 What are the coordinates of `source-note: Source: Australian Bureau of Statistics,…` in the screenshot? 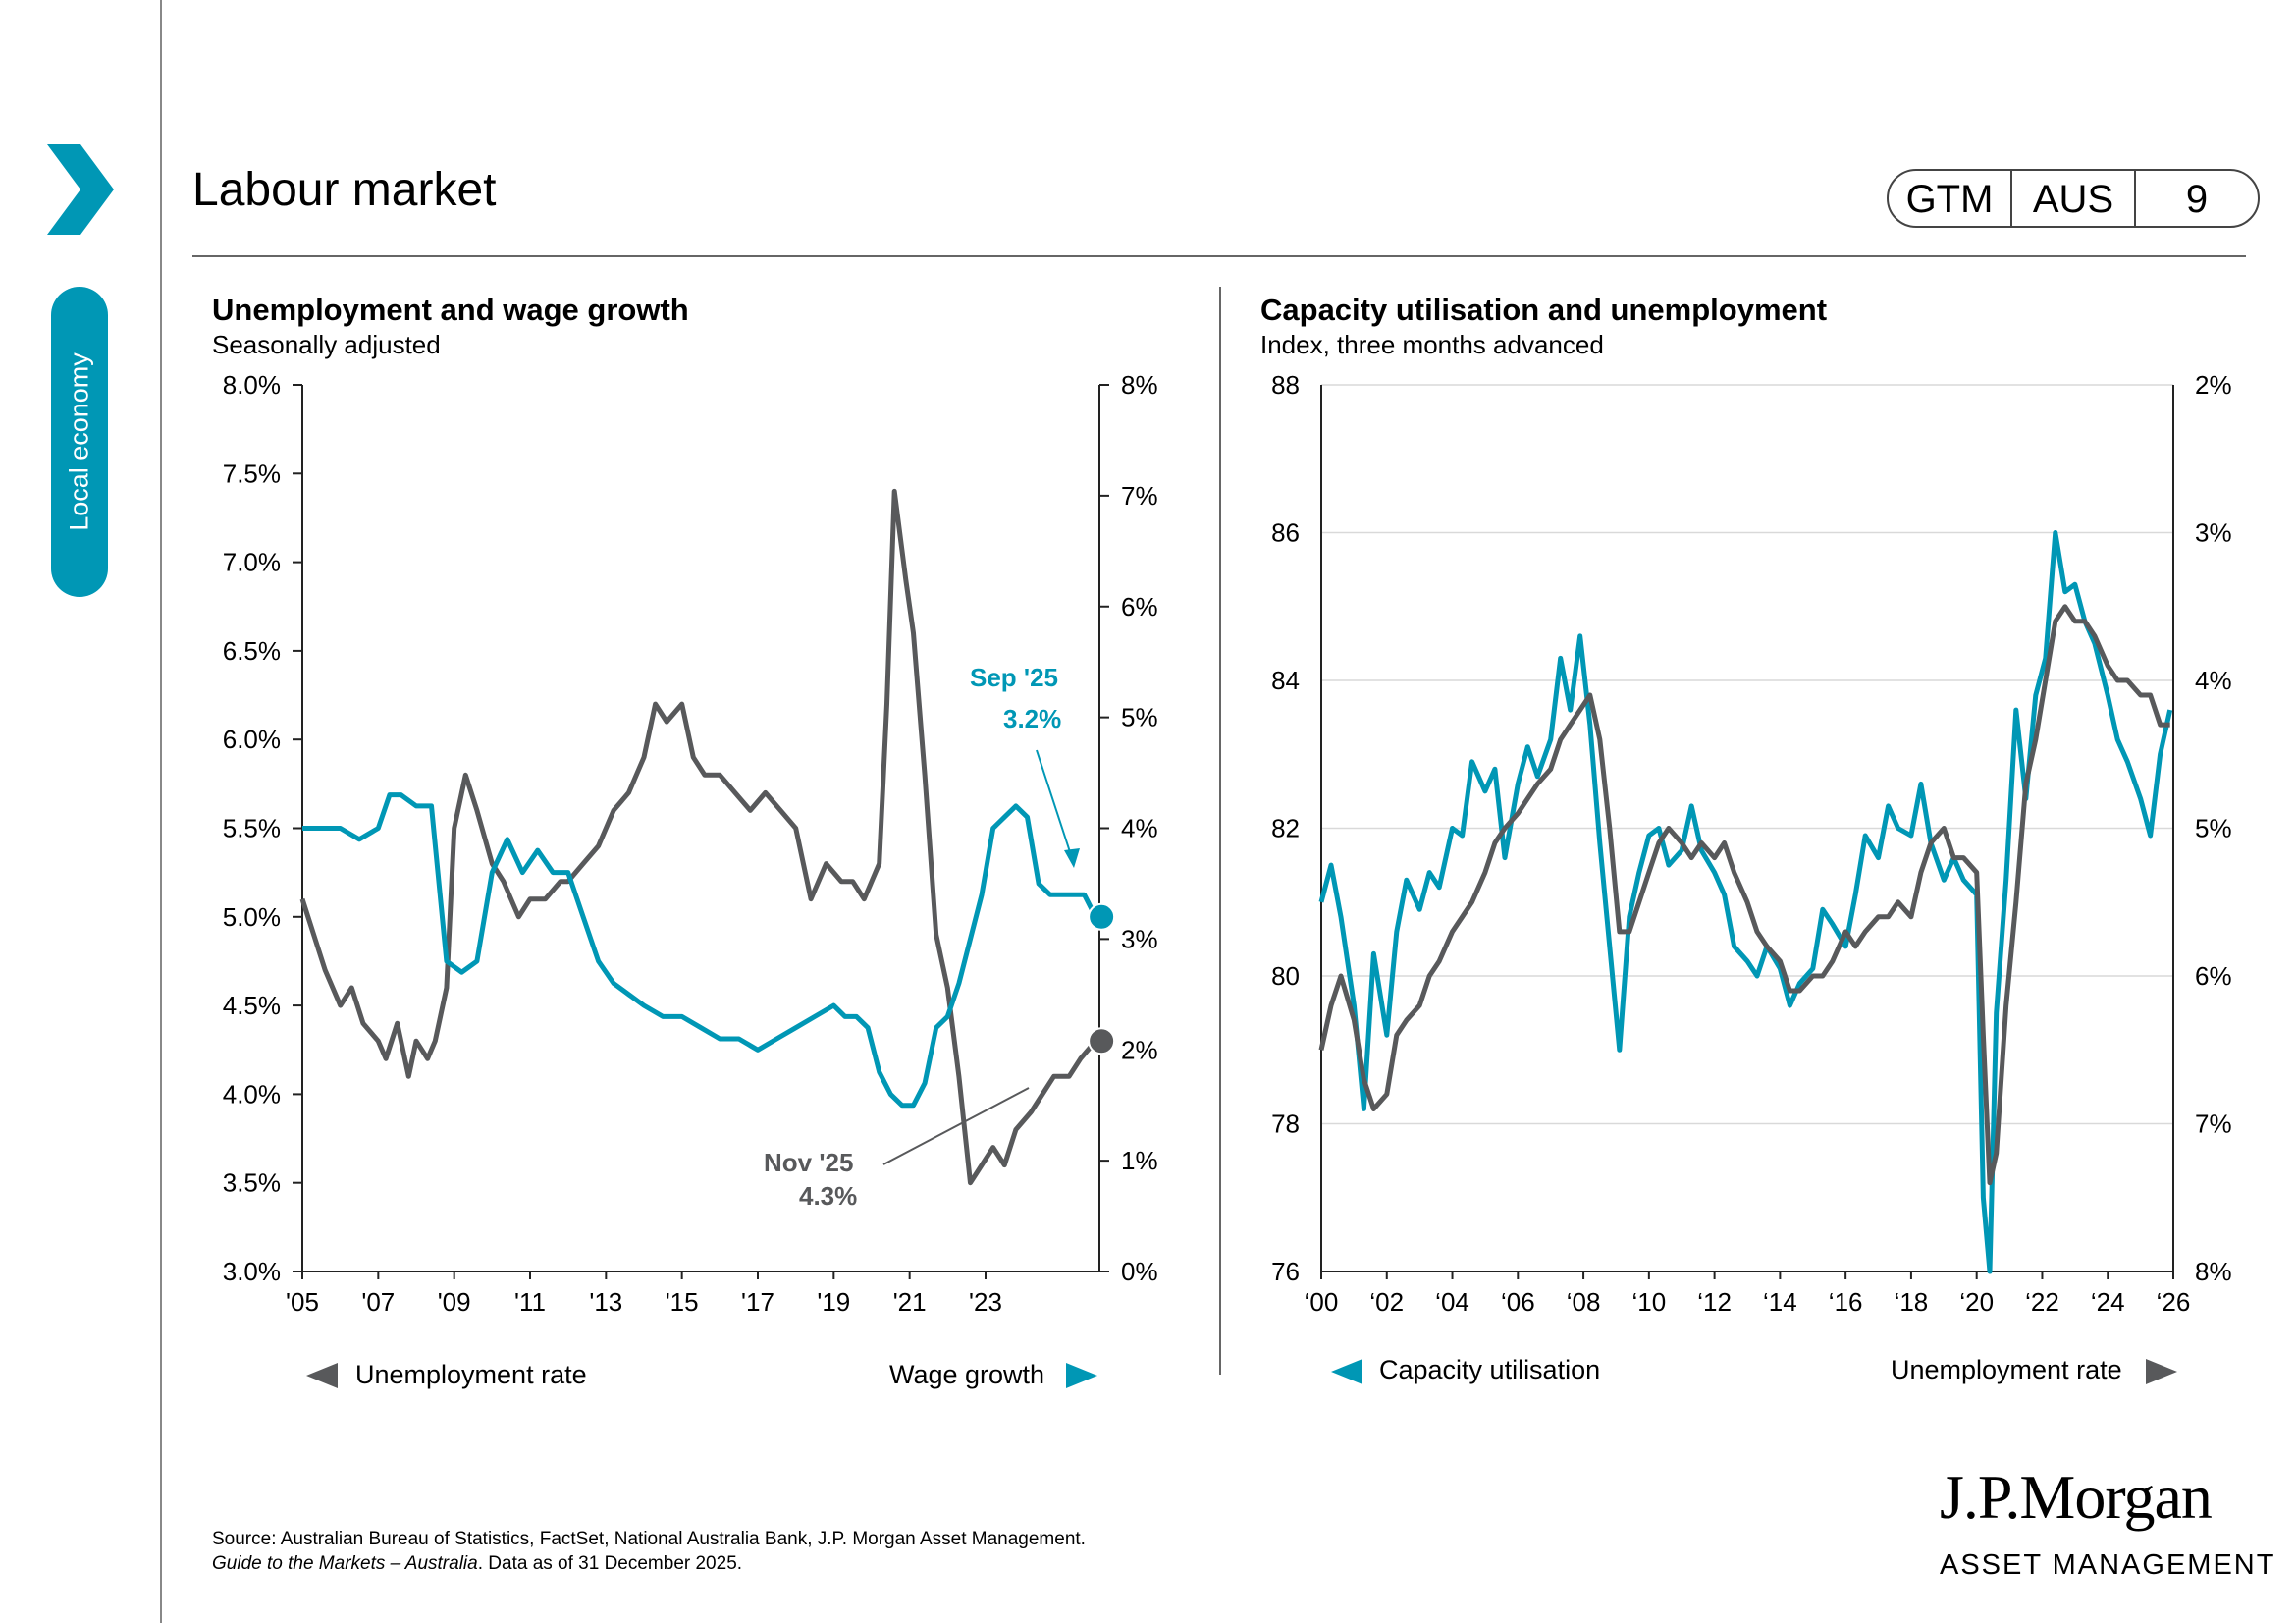 It's located at (649, 1551).